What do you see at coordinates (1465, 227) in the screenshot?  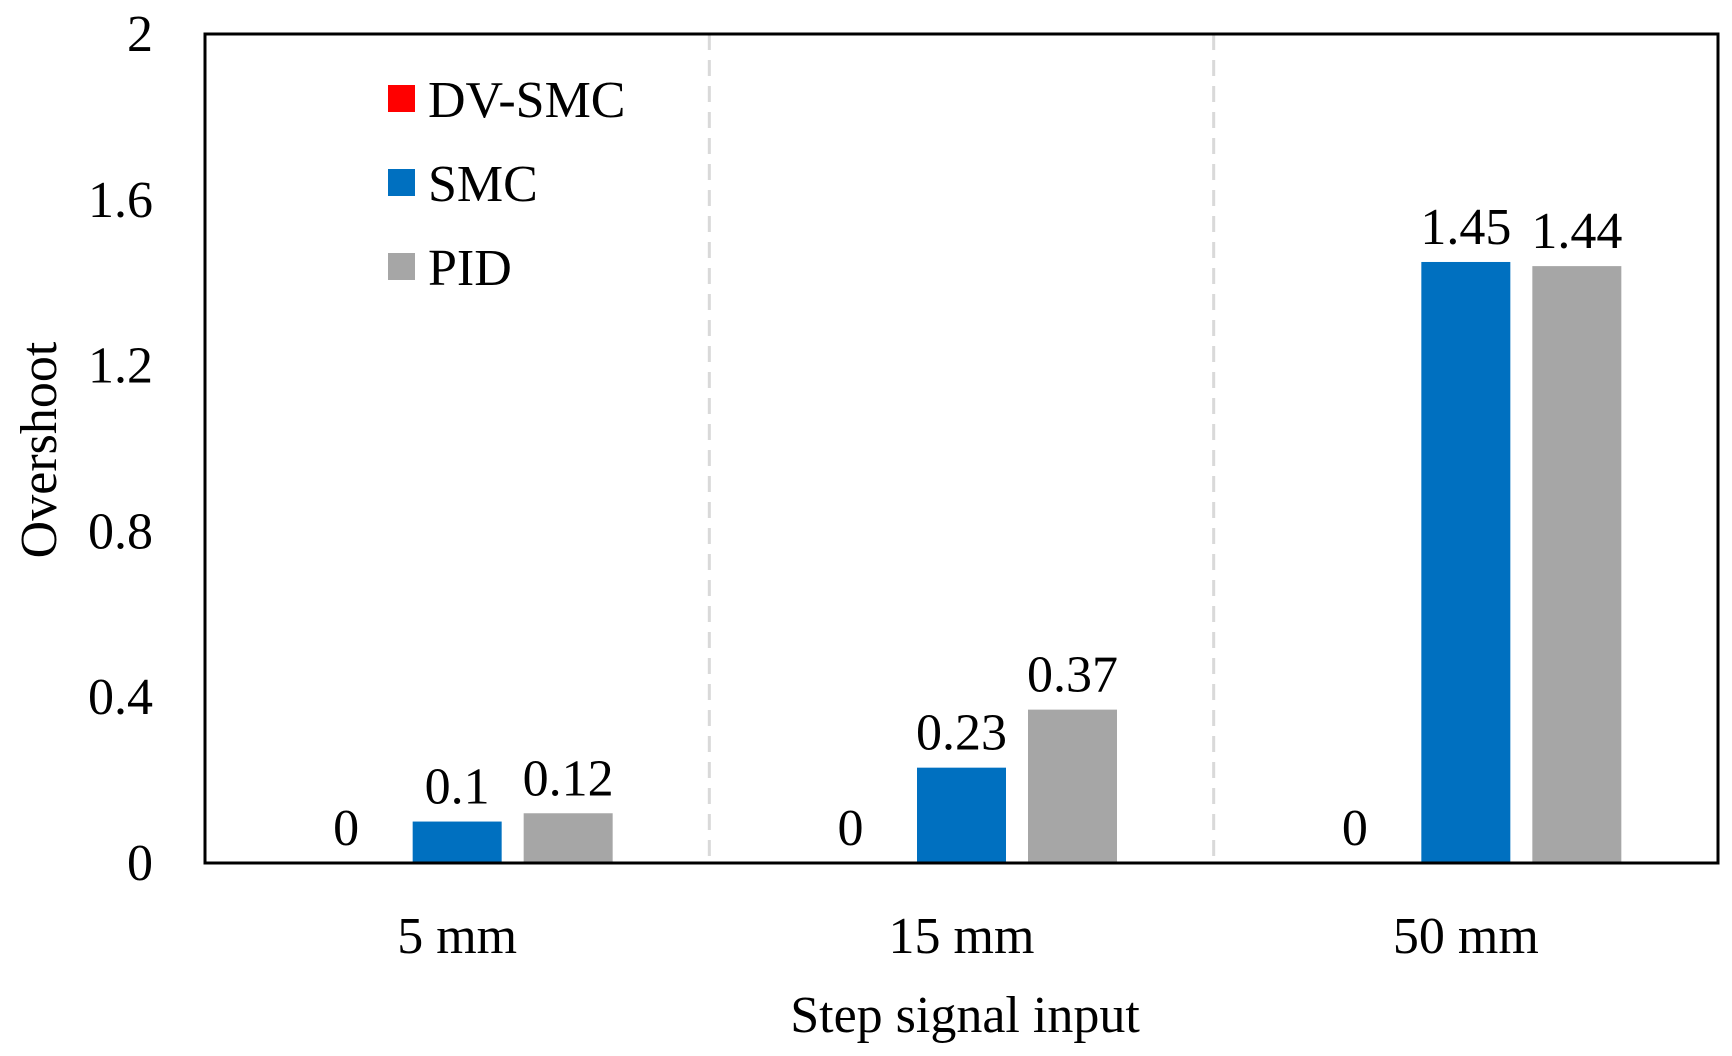 I see `data-label-smc: 1.45` at bounding box center [1465, 227].